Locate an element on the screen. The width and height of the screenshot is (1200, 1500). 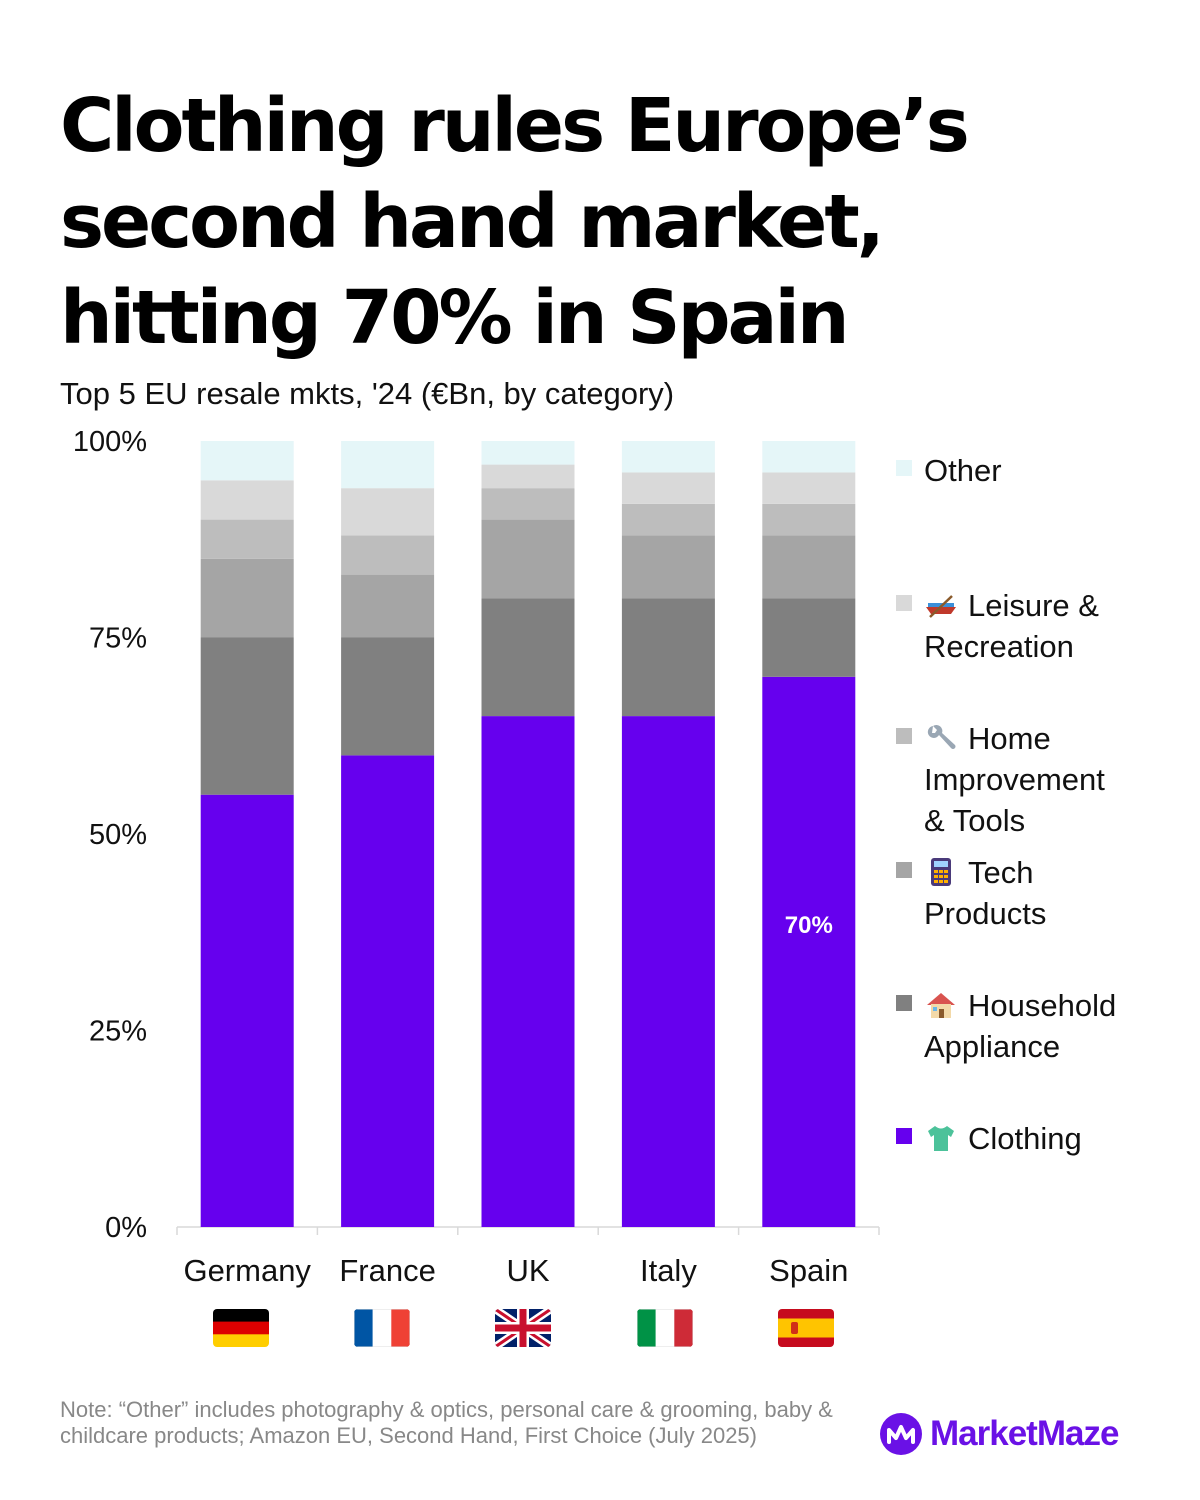
bar-segment-clothing-italy is located at coordinates (668, 971).